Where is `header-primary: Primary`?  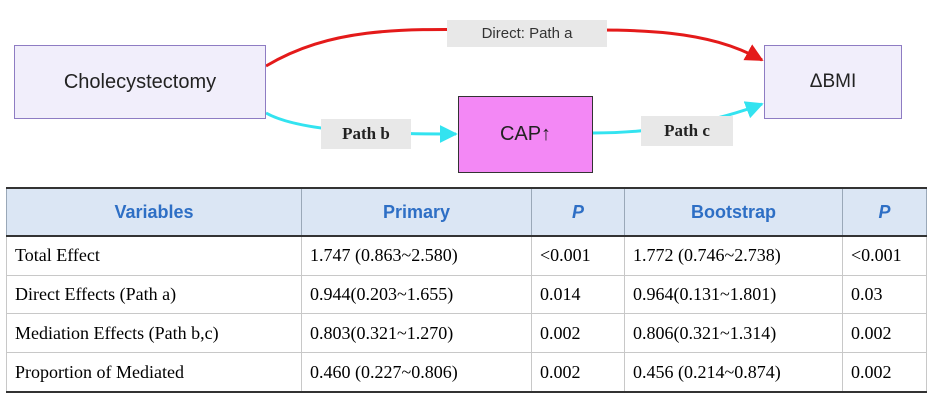
header-primary: Primary is located at coordinates (416, 212).